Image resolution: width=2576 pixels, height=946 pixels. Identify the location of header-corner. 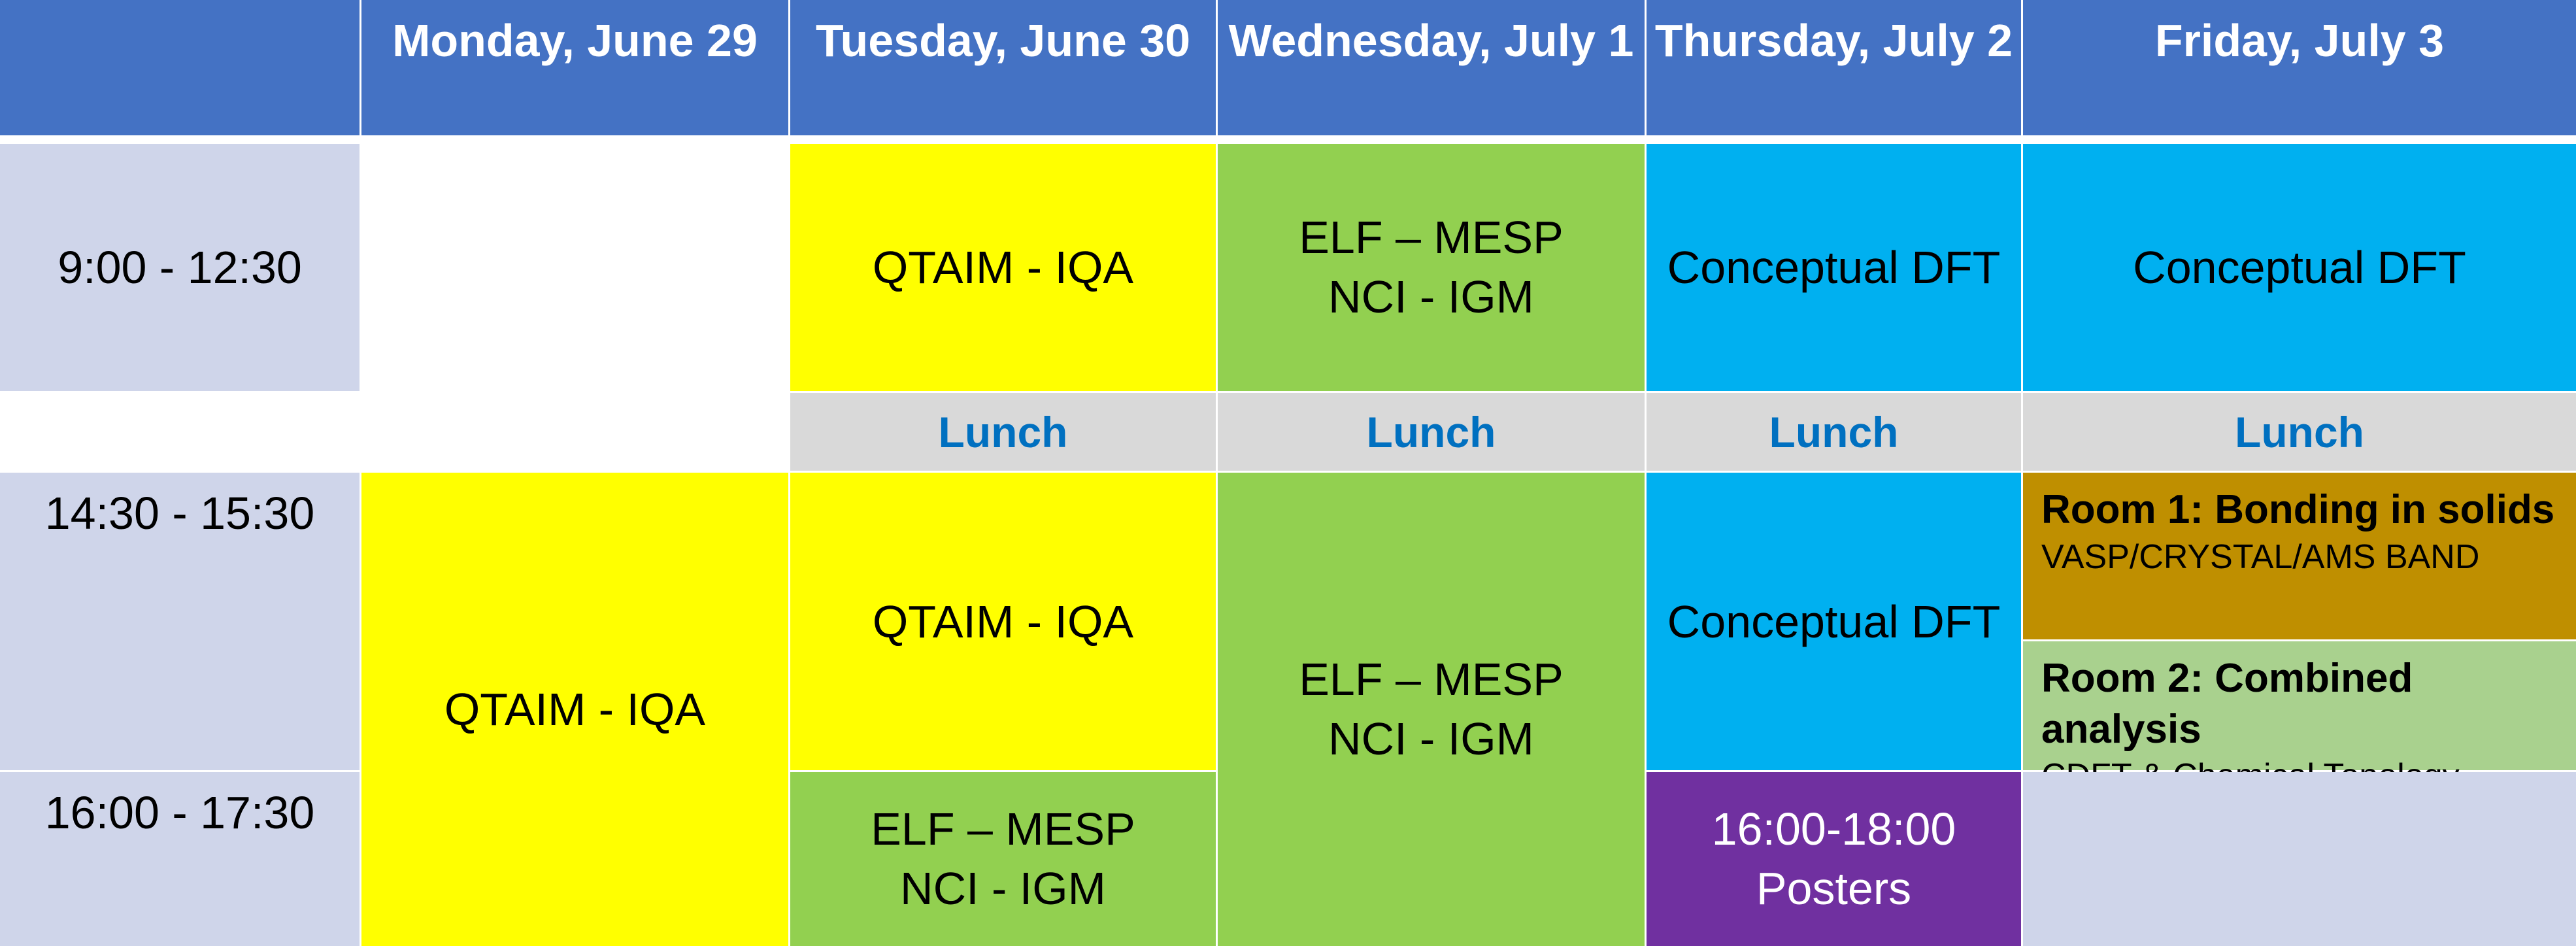
(180, 67).